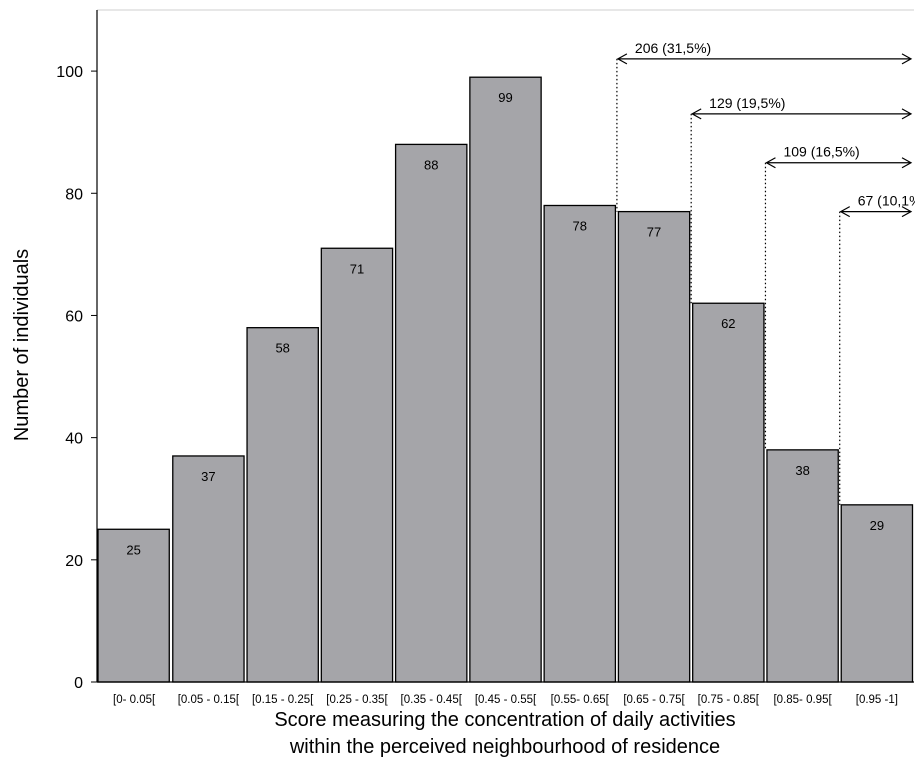 The height and width of the screenshot is (770, 915). Describe the element at coordinates (78, 683) in the screenshot. I see `y-tick-label: 0` at that location.